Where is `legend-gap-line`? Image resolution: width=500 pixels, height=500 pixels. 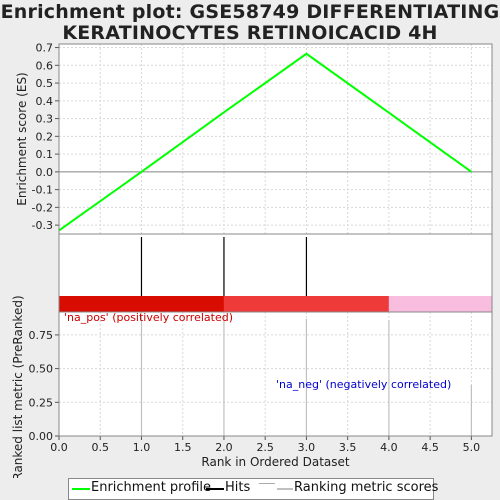
legend-gap-line is located at coordinates (267, 483).